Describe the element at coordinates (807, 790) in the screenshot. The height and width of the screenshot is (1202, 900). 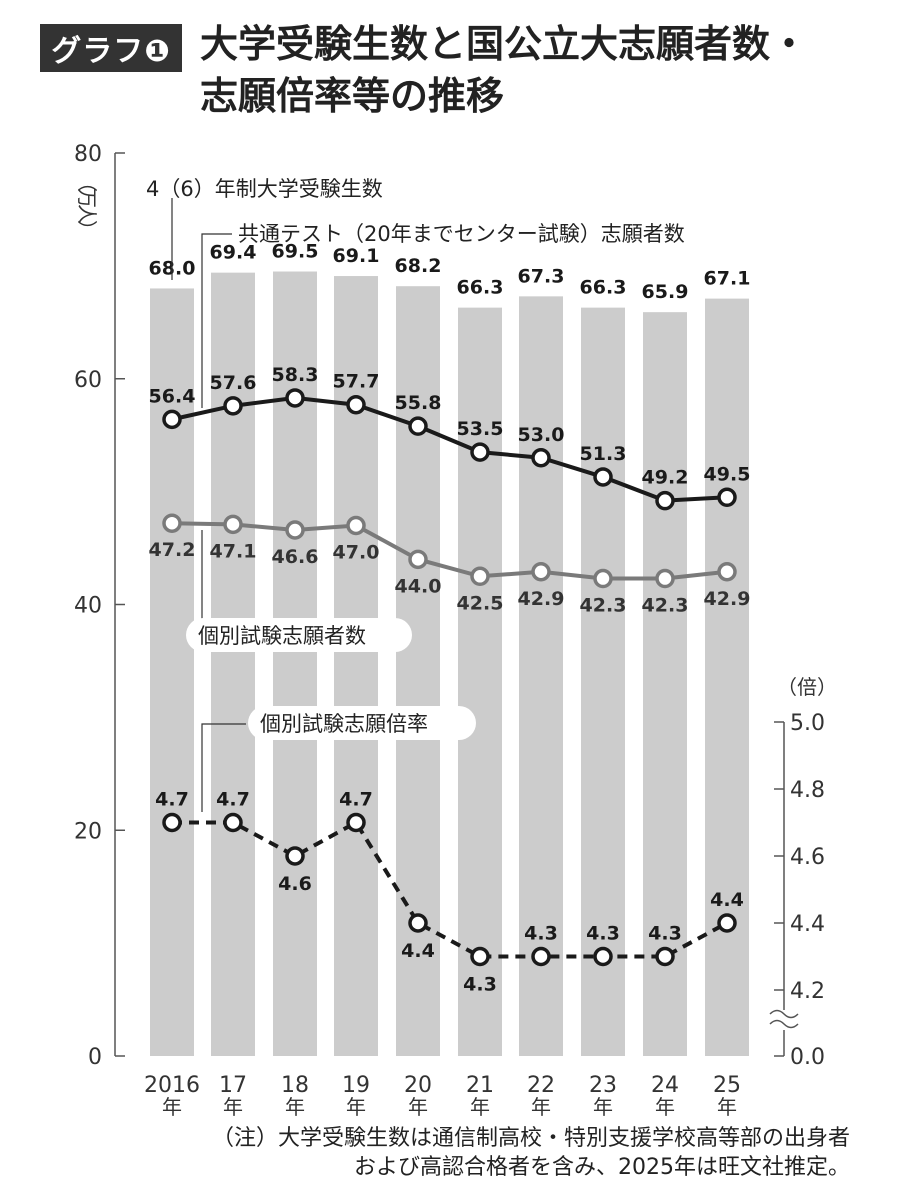
I see `right-axis-tick-label: 4.8` at that location.